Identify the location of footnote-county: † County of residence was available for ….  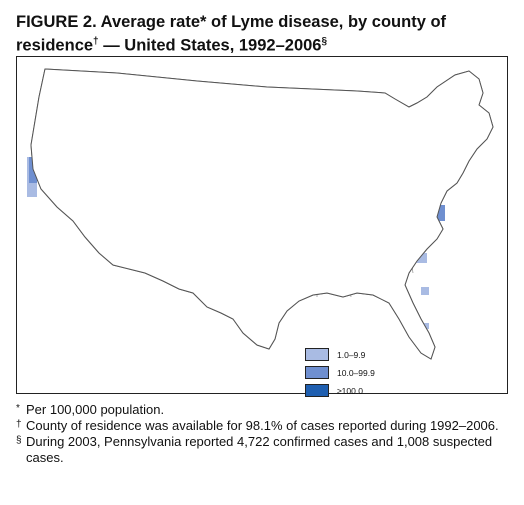
(266, 426).